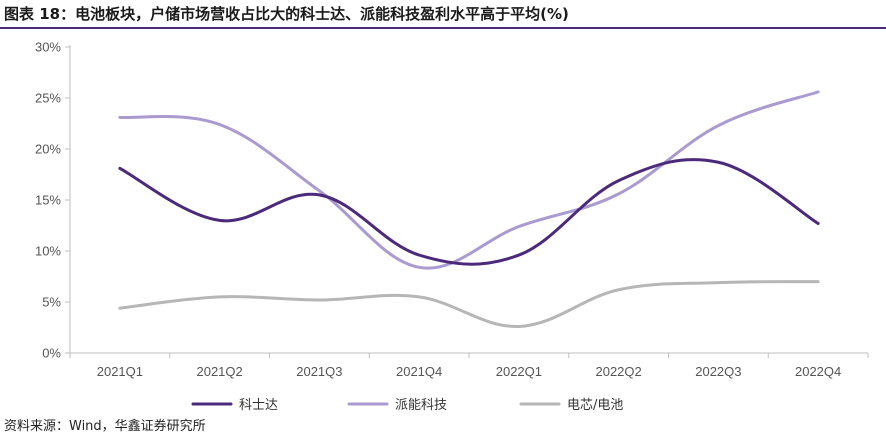 This screenshot has width=886, height=440. Describe the element at coordinates (319, 371) in the screenshot. I see `x-tick-label: 2021Q3` at that location.